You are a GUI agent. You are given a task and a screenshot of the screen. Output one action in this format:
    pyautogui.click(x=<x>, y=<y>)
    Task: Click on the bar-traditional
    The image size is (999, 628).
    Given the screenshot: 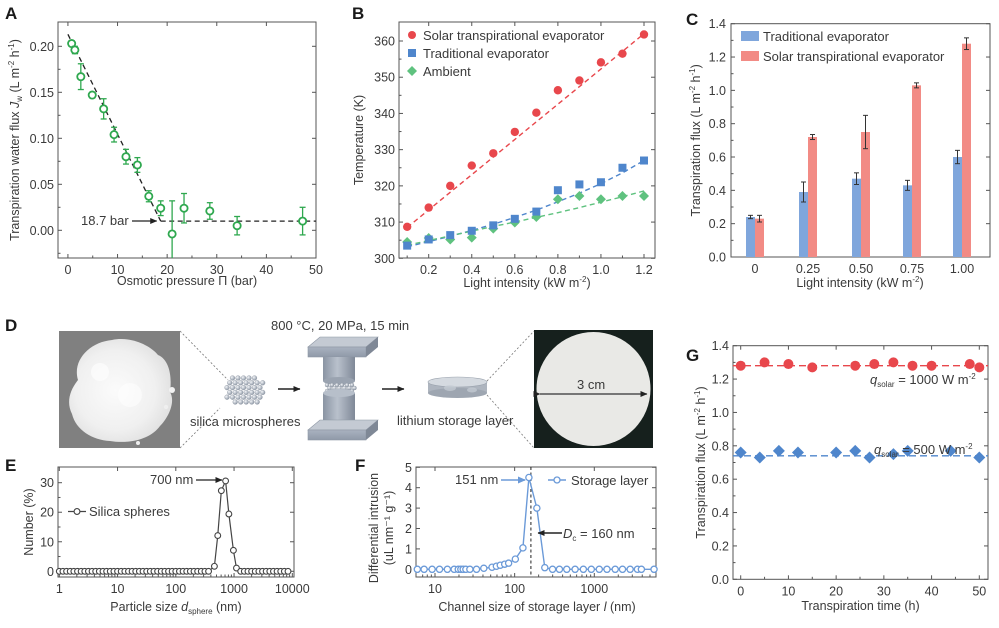 What is the action you would take?
    pyautogui.click(x=750, y=237)
    